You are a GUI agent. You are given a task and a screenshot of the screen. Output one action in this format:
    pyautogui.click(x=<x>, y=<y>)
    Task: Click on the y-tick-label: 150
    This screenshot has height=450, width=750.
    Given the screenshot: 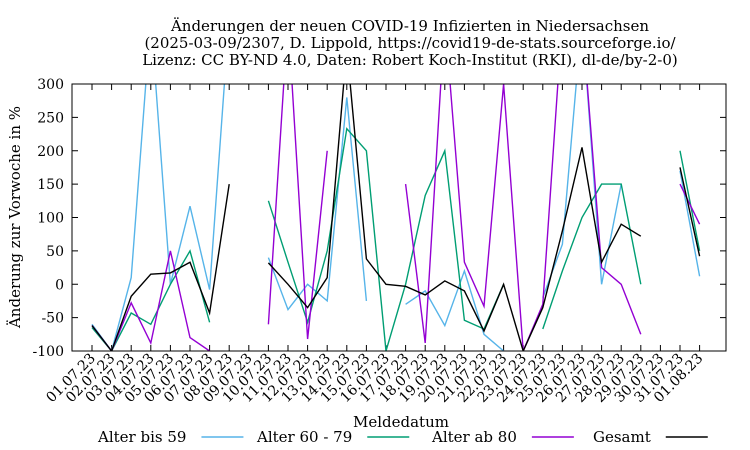 What is the action you would take?
    pyautogui.click(x=50, y=185)
    